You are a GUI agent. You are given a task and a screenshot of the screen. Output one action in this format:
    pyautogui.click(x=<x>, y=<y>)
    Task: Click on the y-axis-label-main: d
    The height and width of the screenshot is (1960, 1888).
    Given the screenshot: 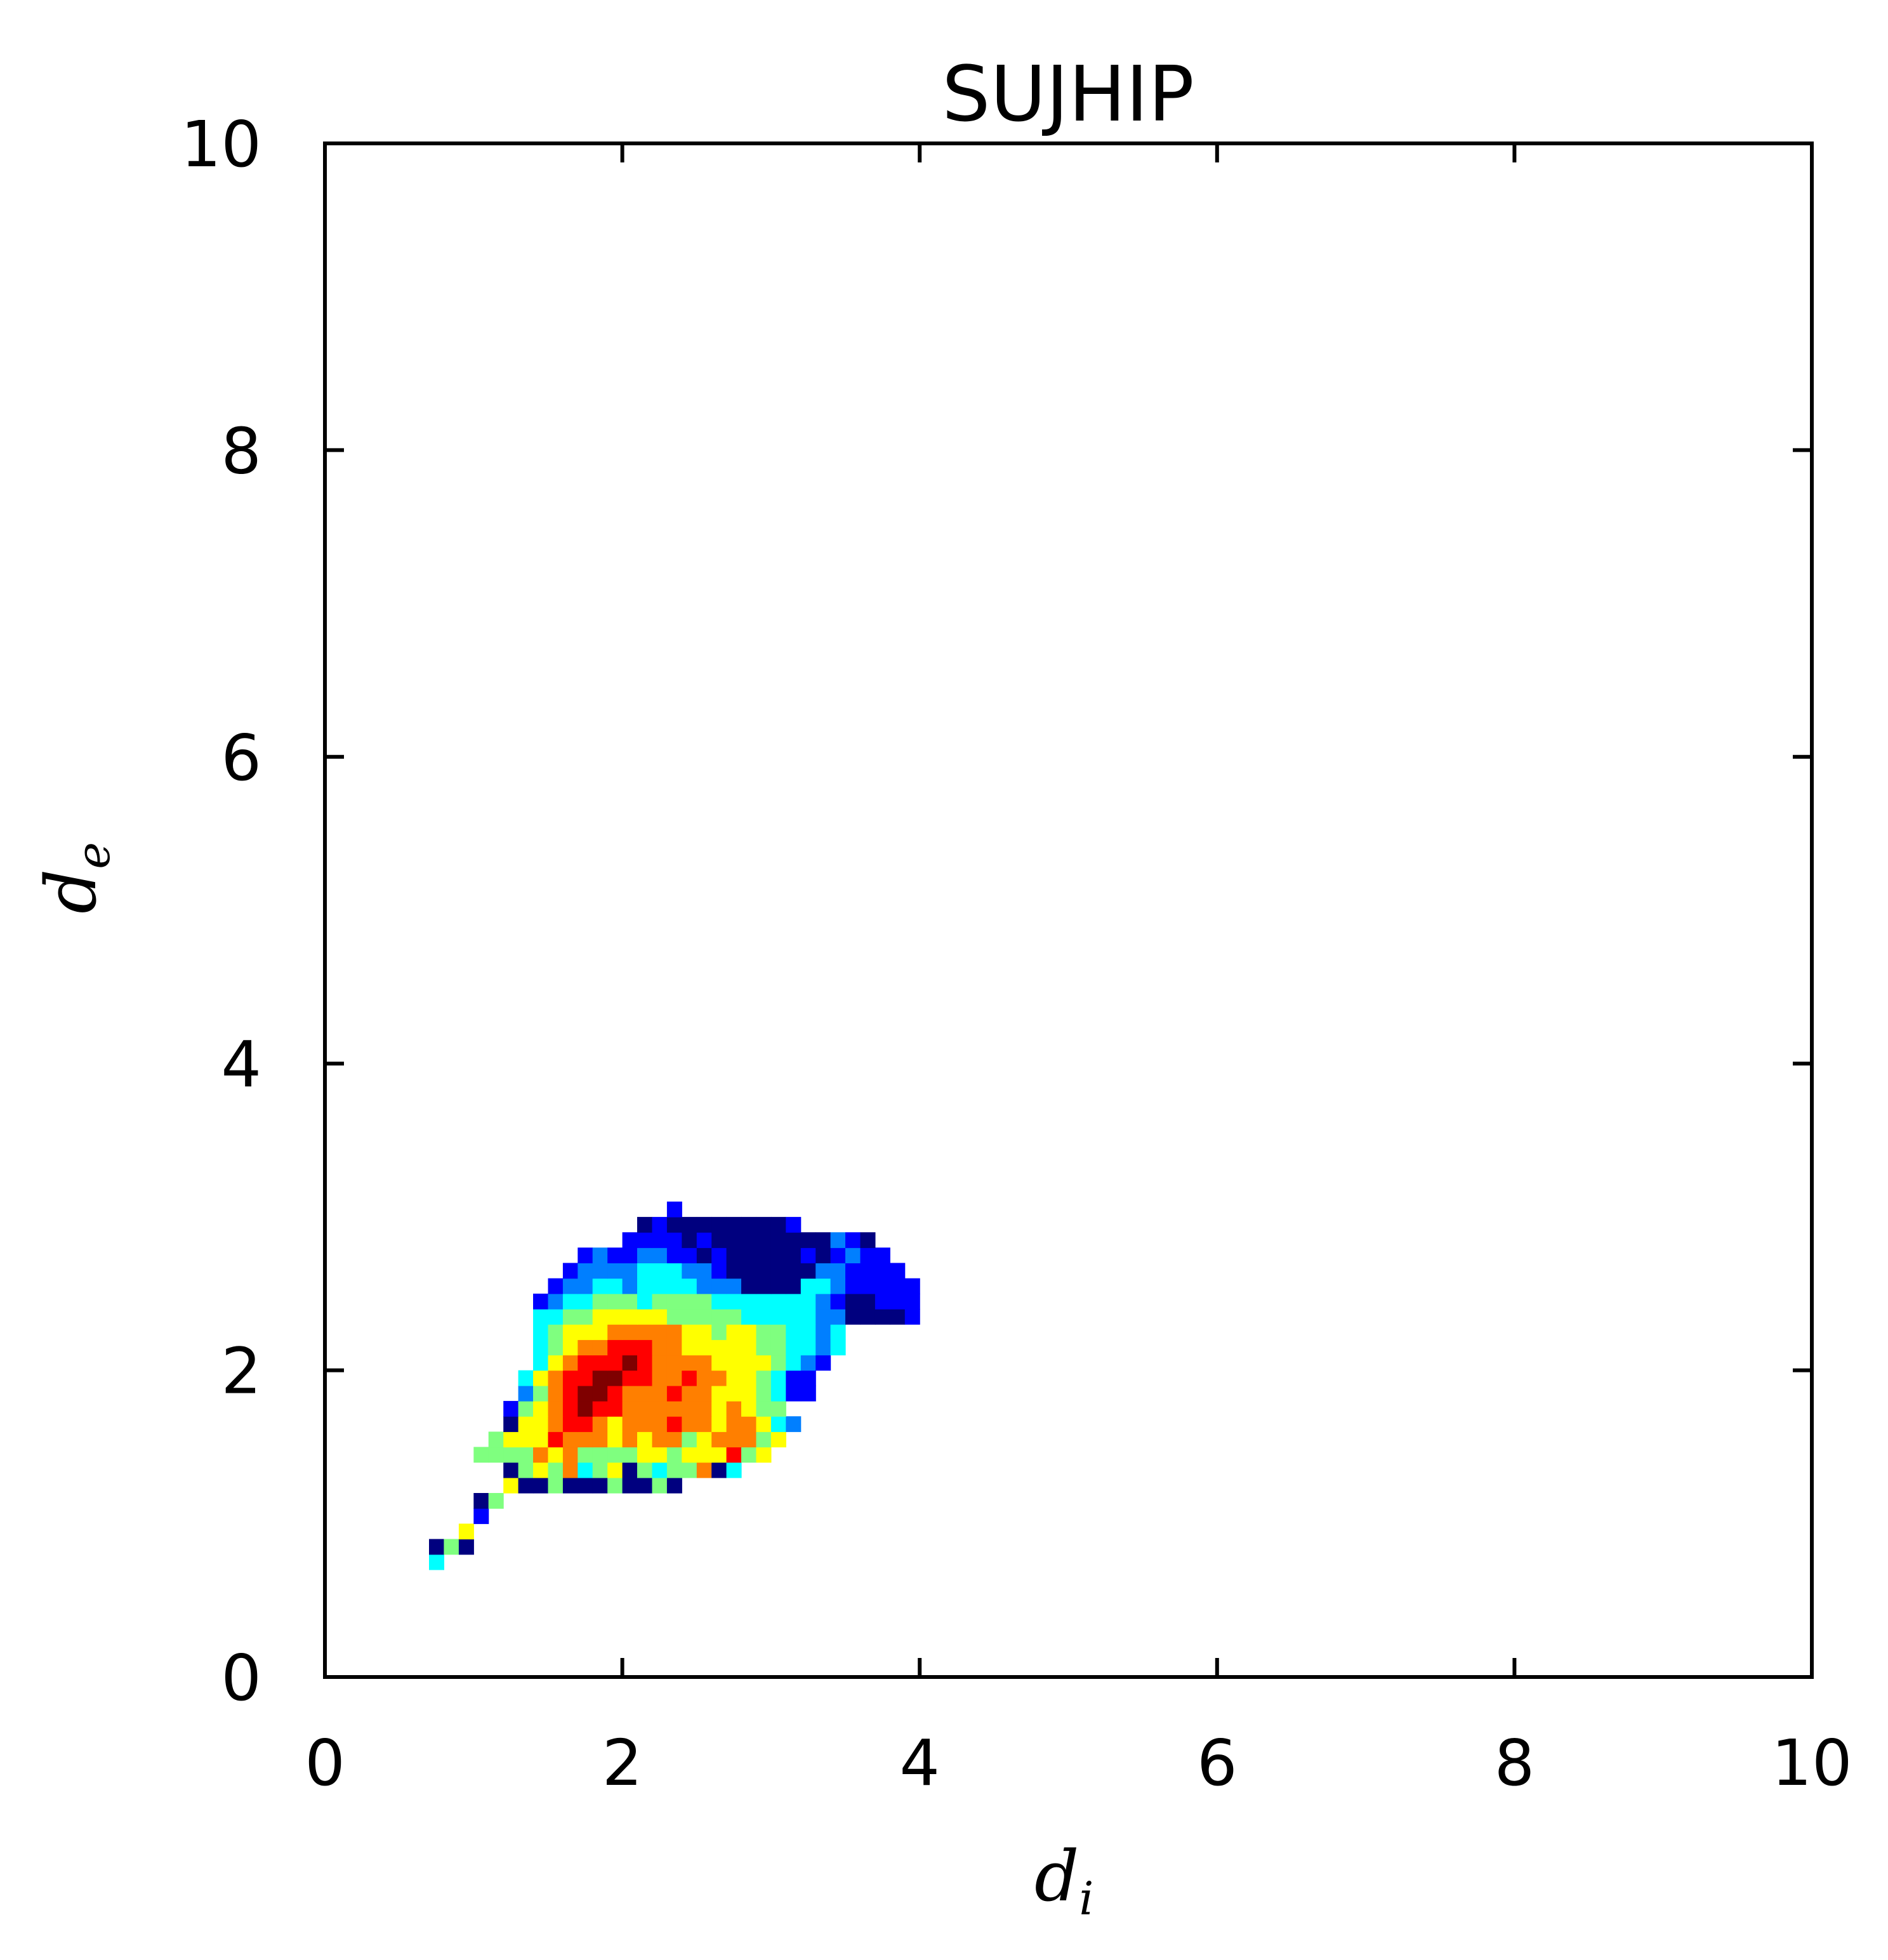 What is the action you would take?
    pyautogui.click(x=71, y=891)
    